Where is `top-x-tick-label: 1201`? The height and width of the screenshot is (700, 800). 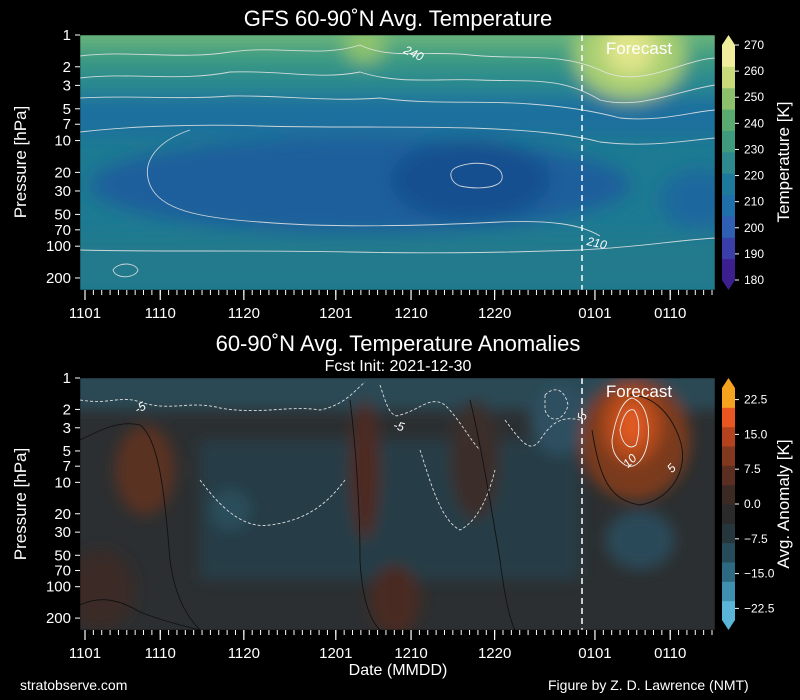
top-x-tick-label: 1201 is located at coordinates (335, 313).